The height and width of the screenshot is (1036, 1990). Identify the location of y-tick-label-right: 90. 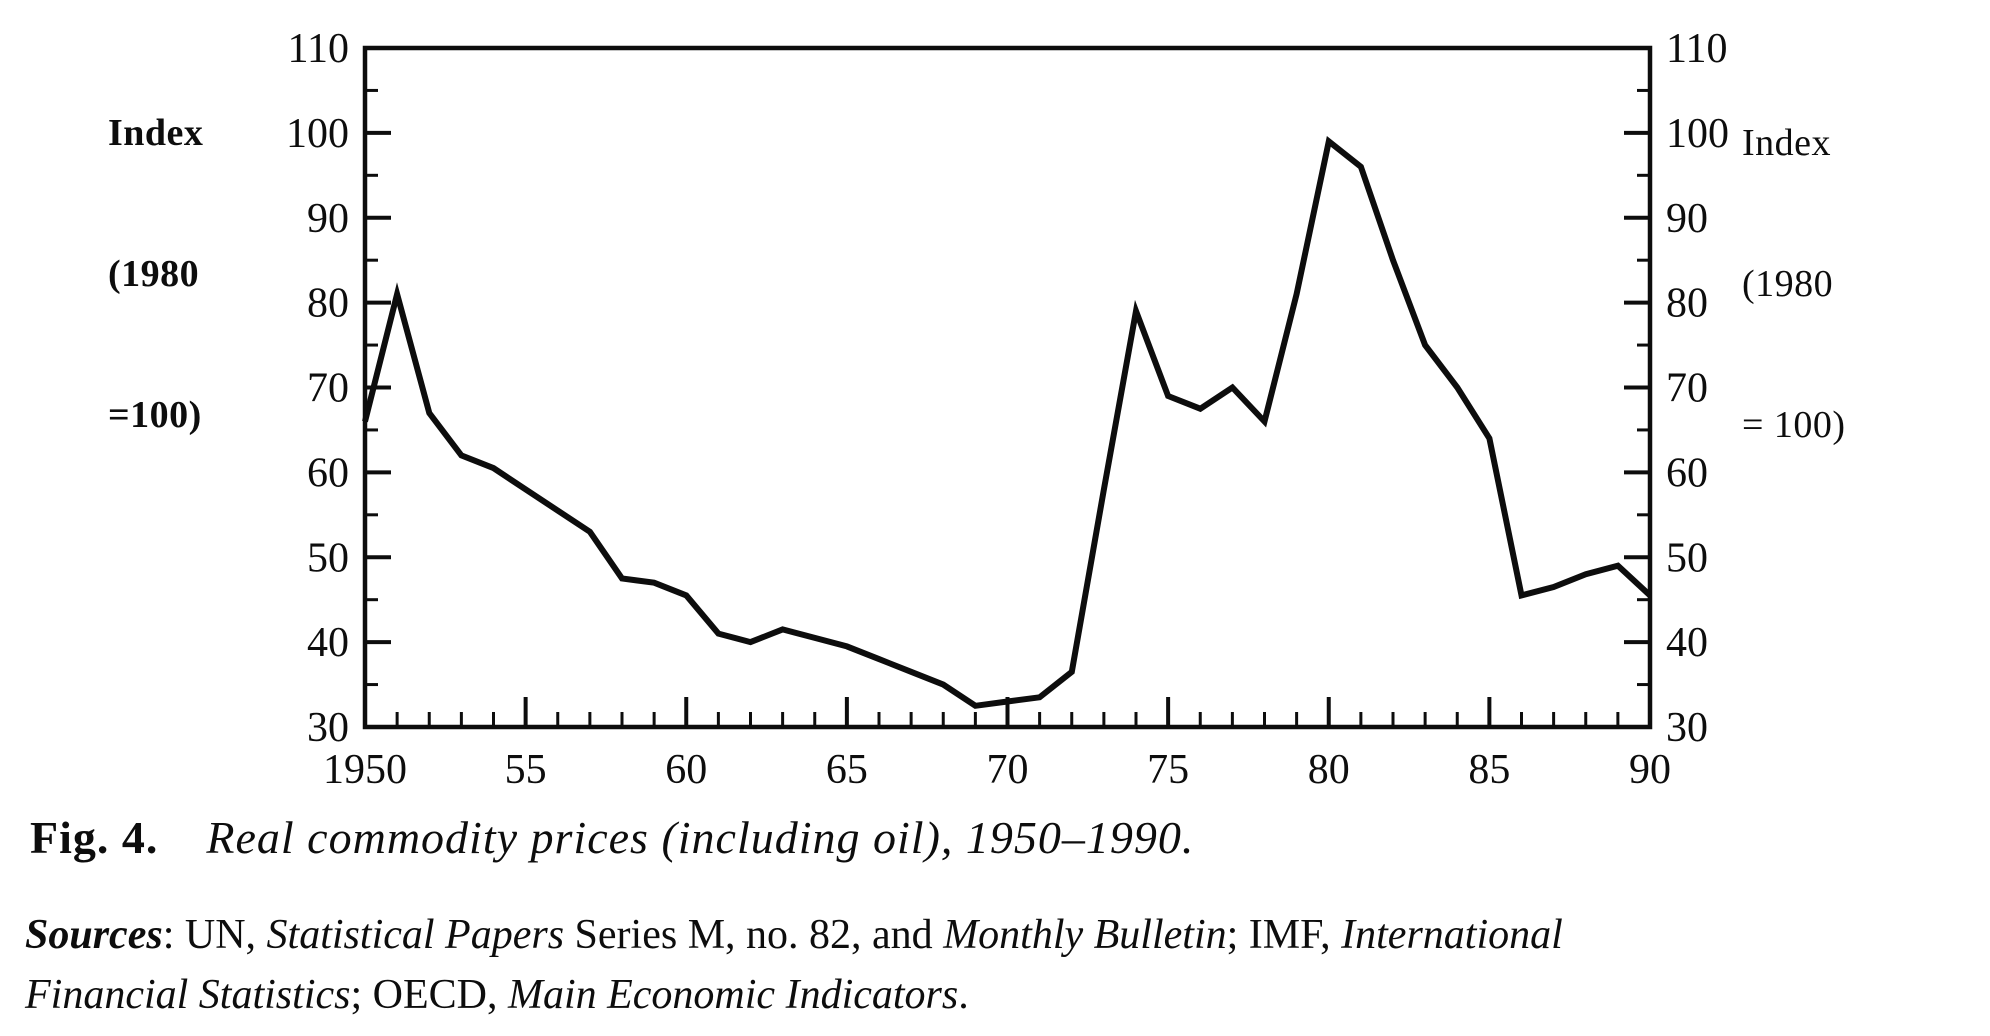
(1687, 219).